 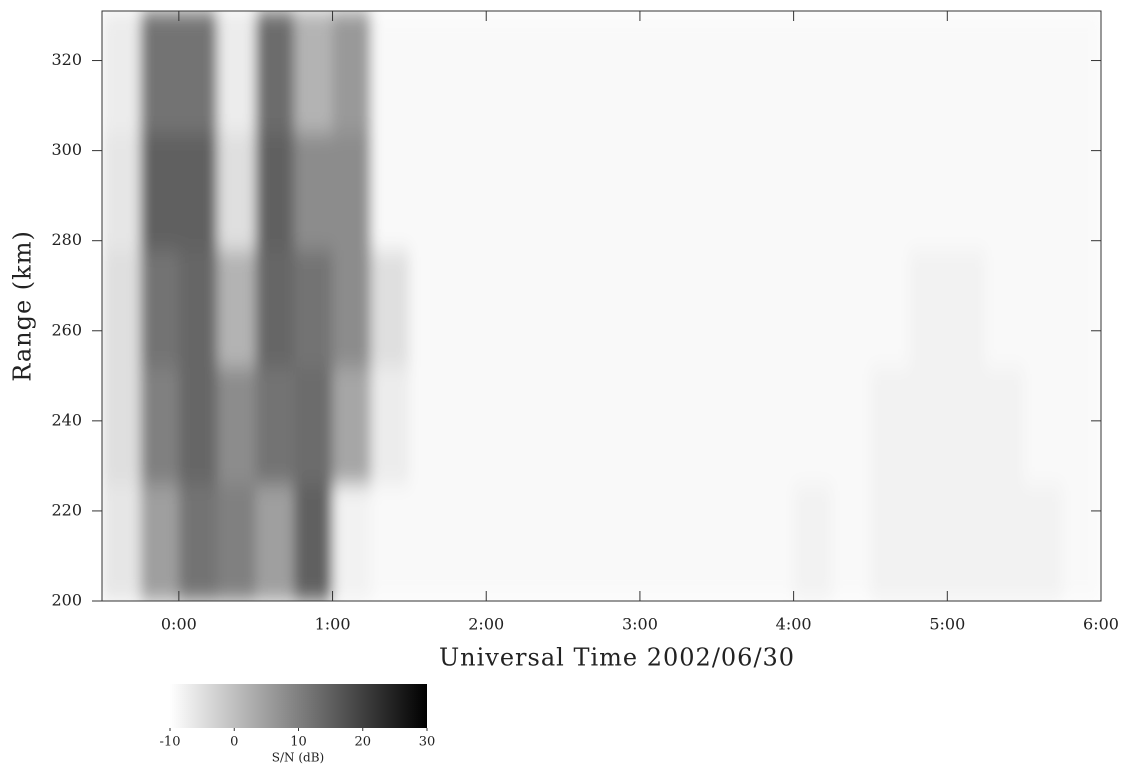 I want to click on colorbar-label: S/N (dB), so click(x=298, y=758).